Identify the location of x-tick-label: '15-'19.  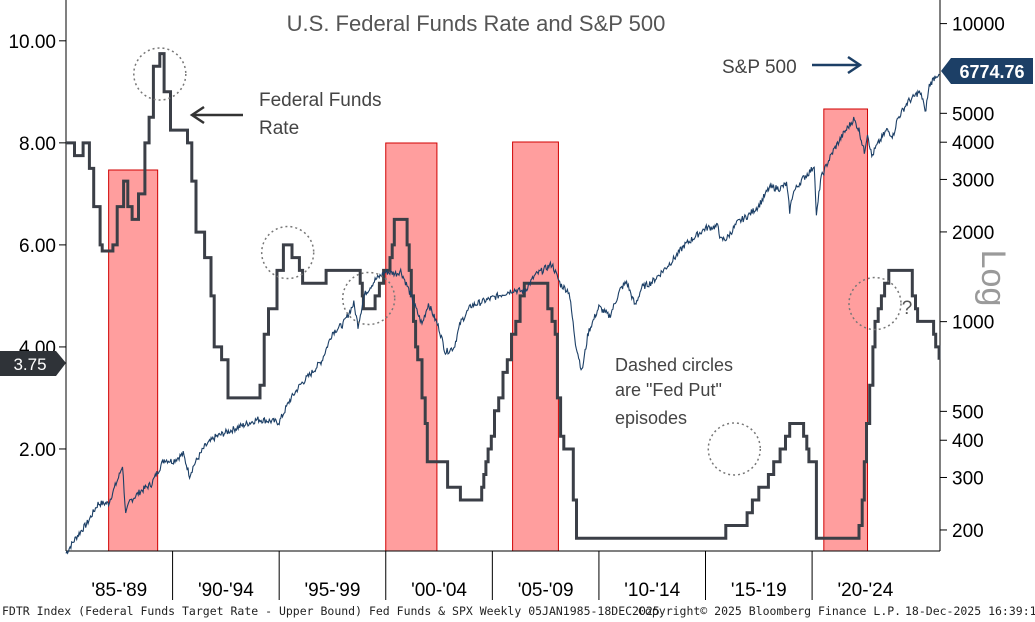
(759, 590).